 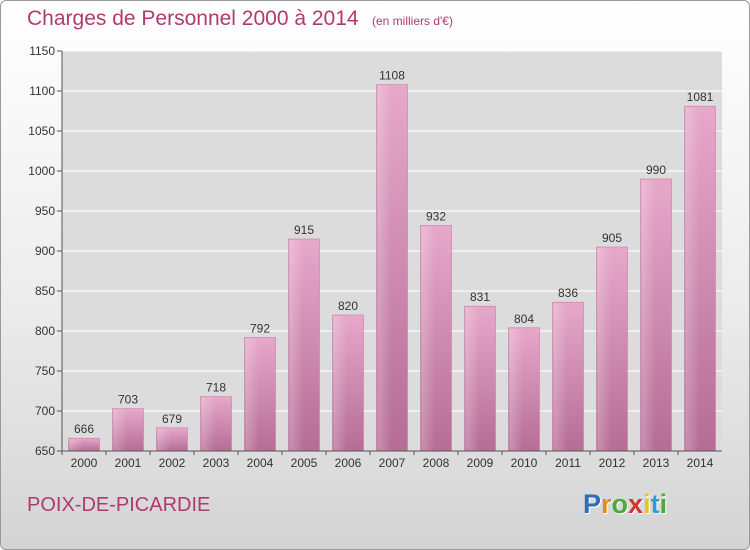 I want to click on x-tick-label: 2005, so click(x=304, y=463).